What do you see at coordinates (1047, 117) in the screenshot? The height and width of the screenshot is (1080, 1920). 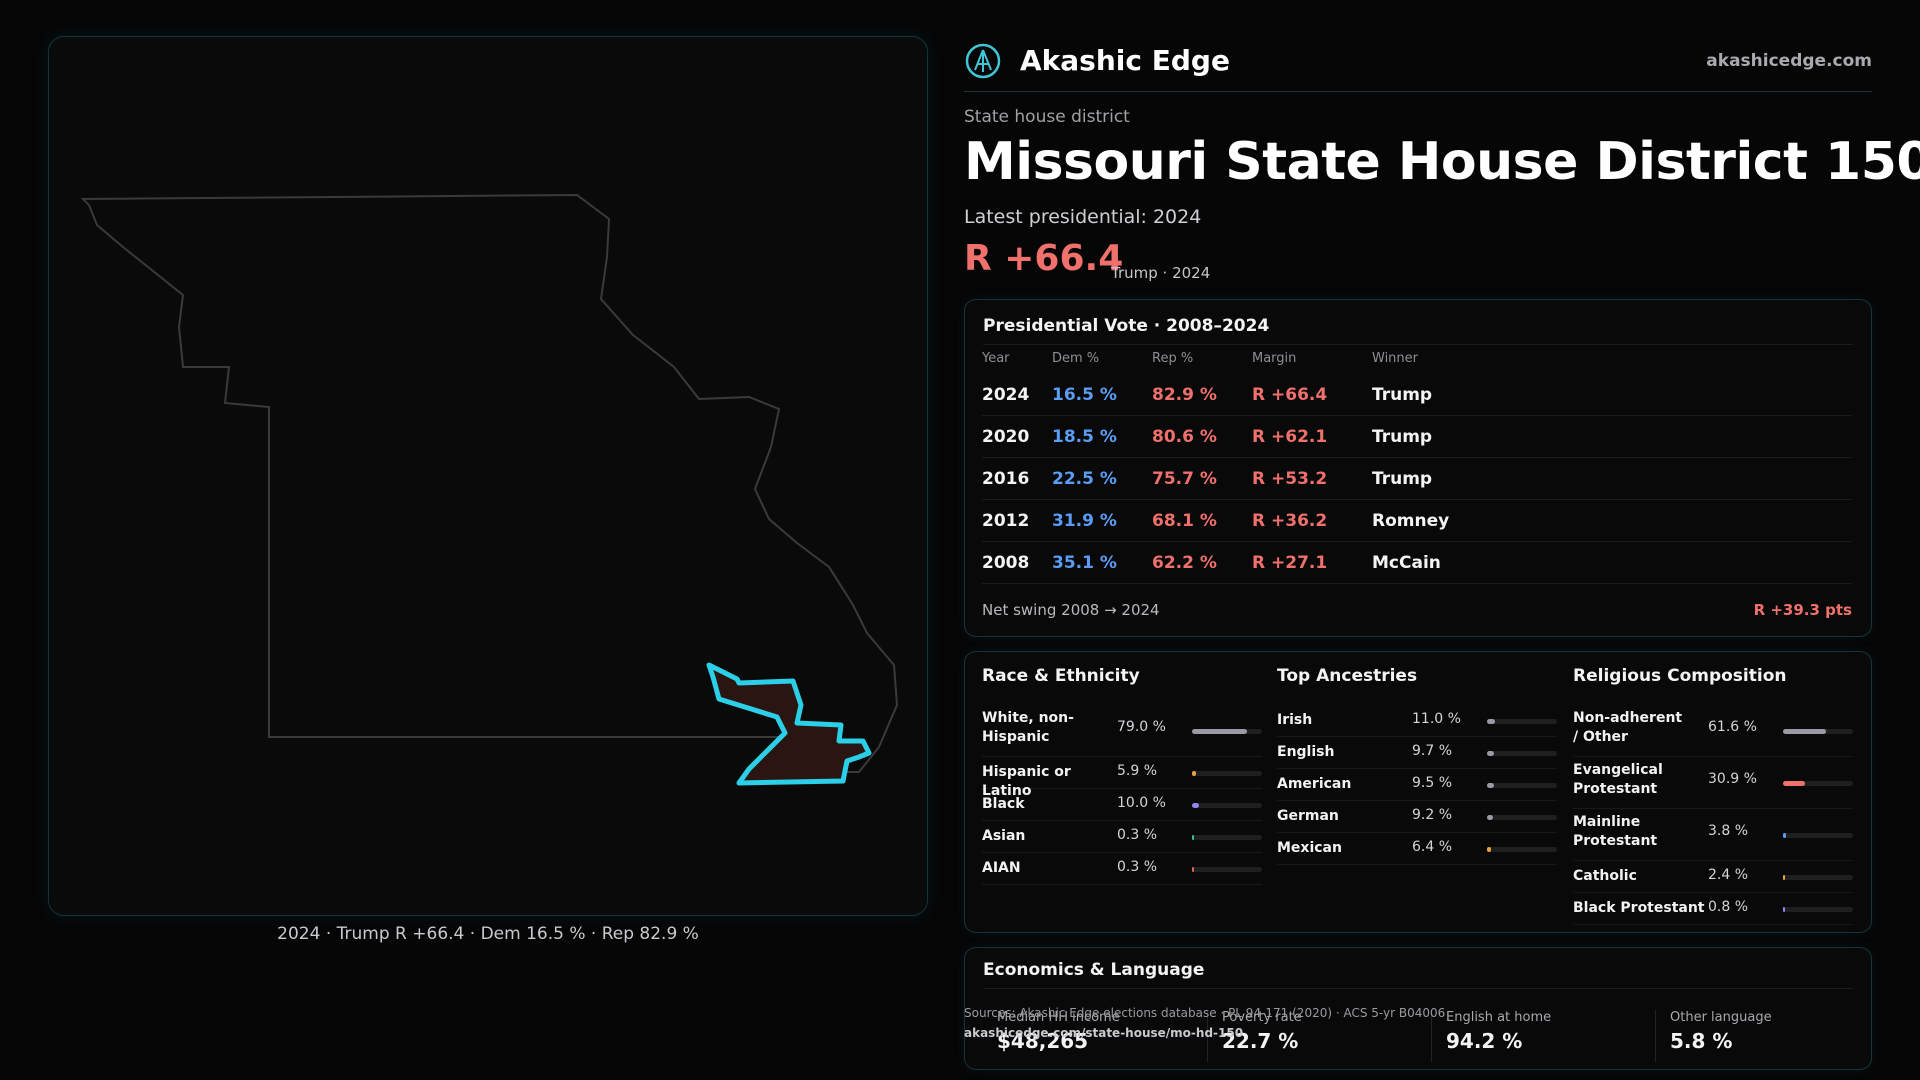 I see `district-type: State house district` at bounding box center [1047, 117].